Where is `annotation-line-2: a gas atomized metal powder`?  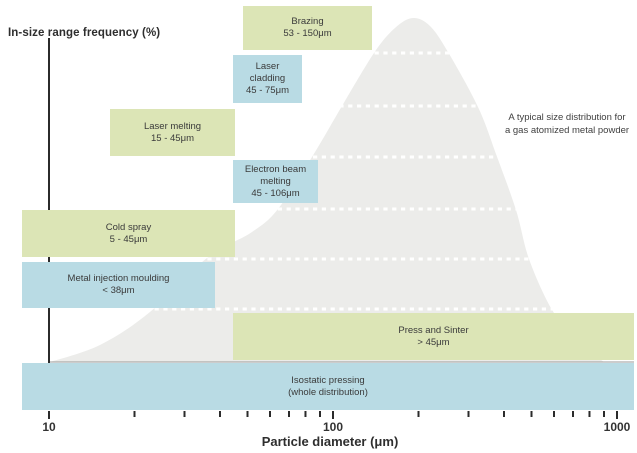 annotation-line-2: a gas atomized metal powder is located at coordinates (567, 130).